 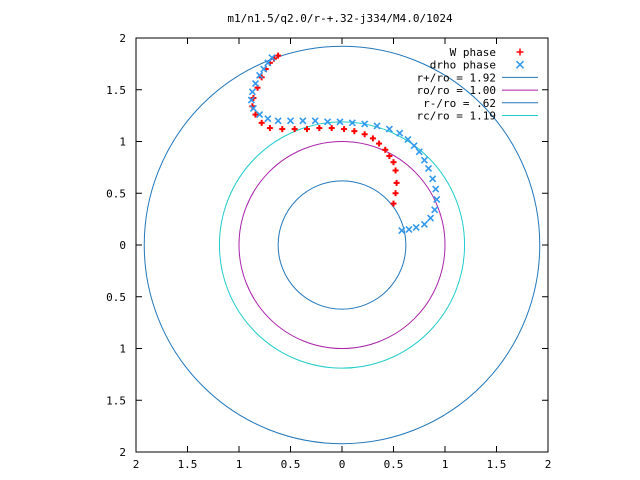 I want to click on legend-entry: W phase, so click(x=487, y=52).